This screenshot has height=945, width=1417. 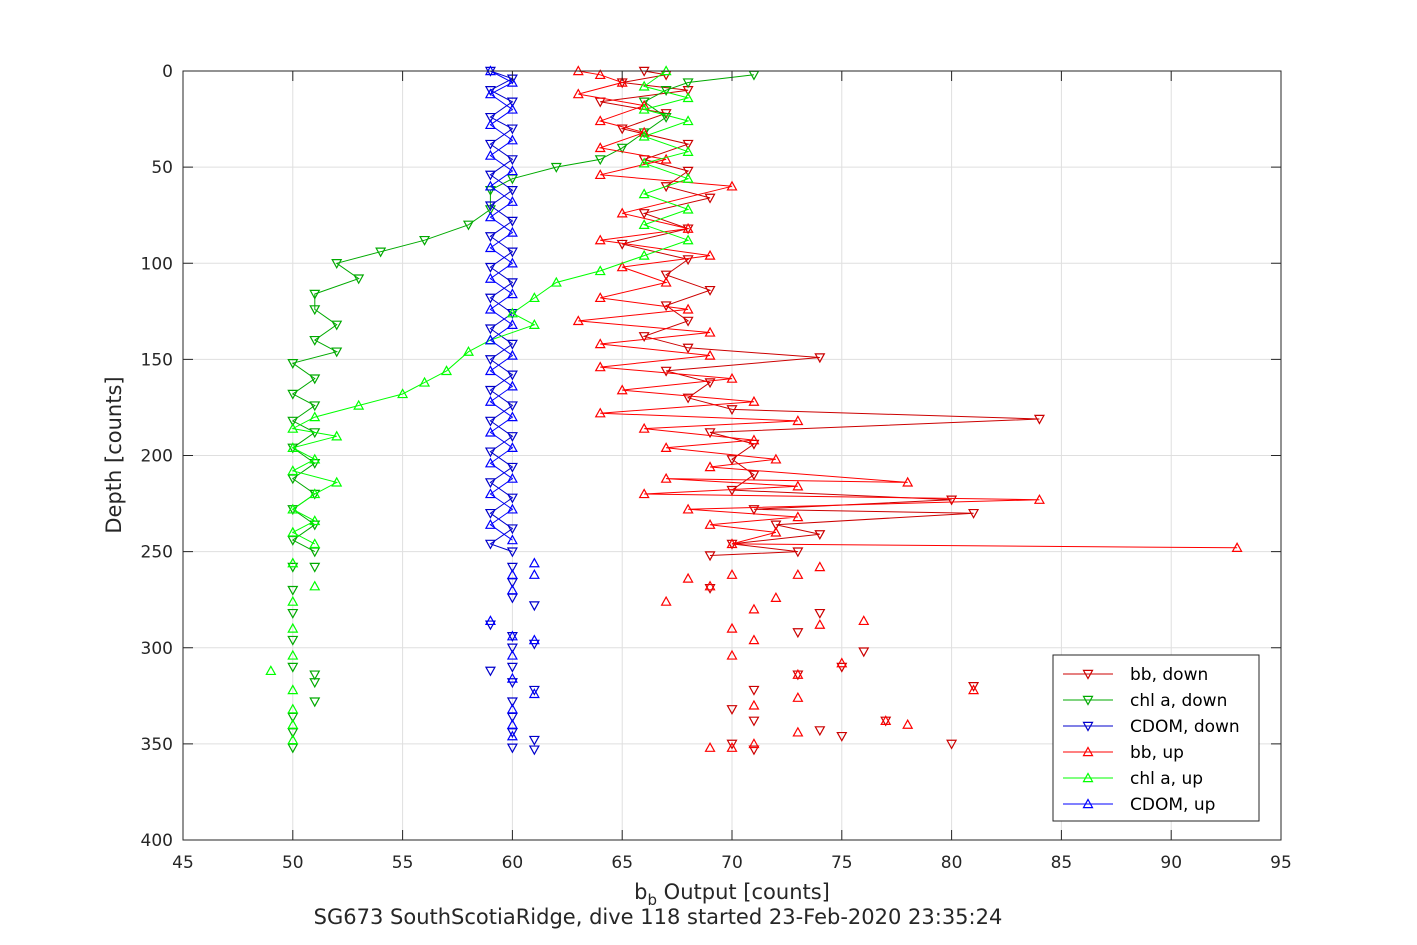 I want to click on x-tick-label: 70, so click(x=732, y=863).